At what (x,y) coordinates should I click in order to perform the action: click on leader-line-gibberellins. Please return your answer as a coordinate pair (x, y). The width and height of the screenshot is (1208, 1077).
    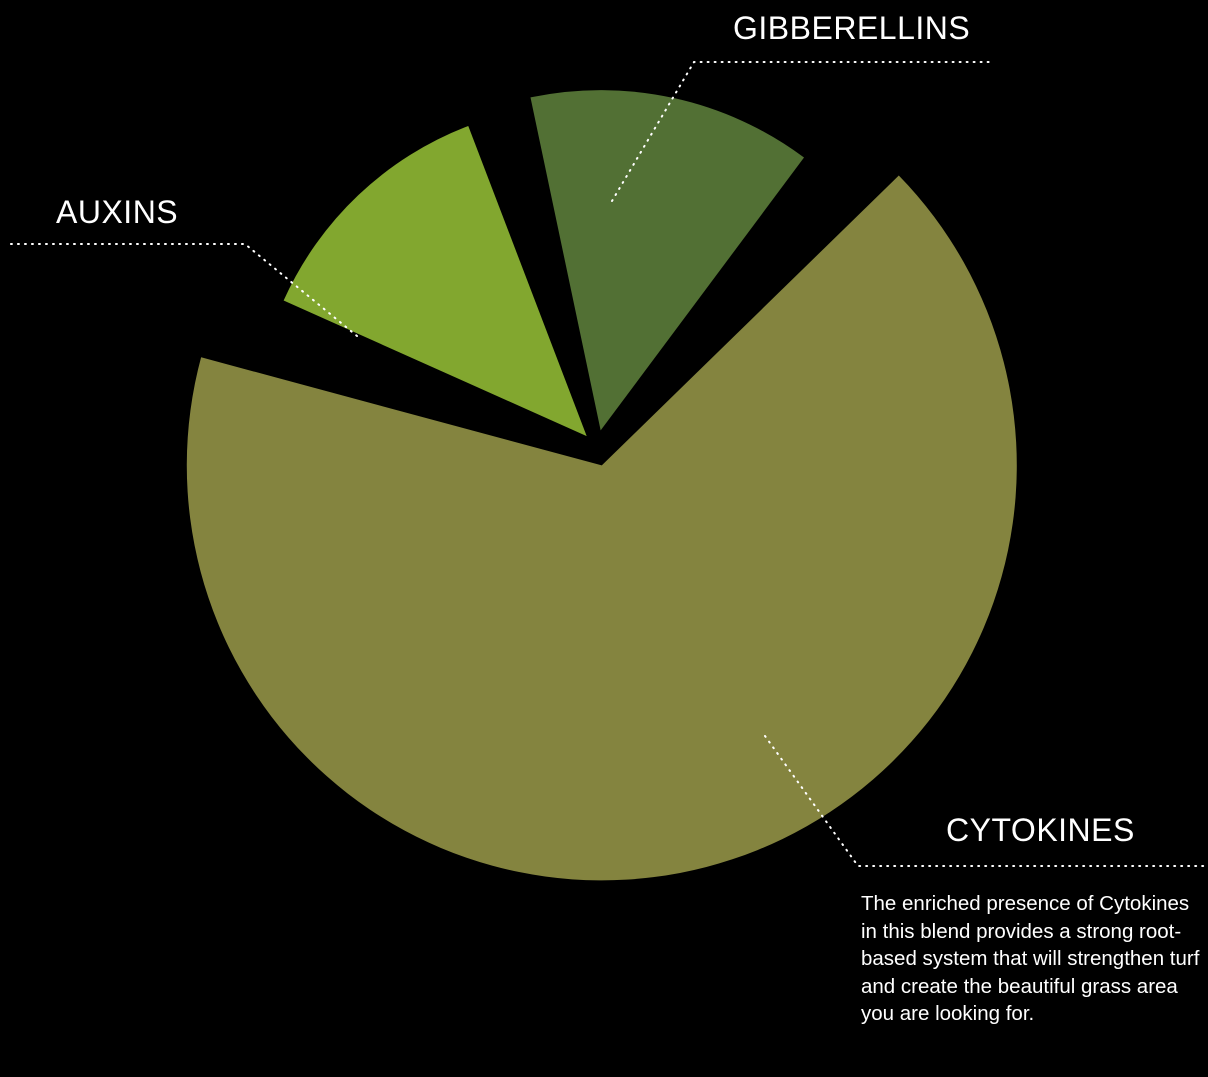
    Looking at the image, I should click on (801, 131).